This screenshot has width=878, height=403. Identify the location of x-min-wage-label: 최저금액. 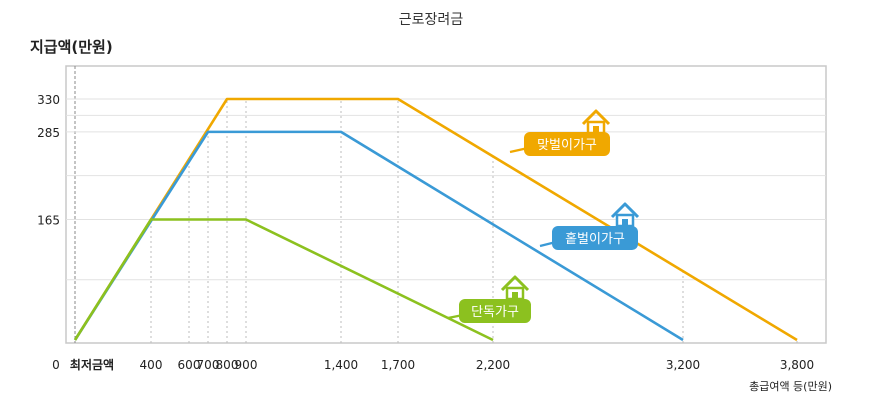
(92, 364).